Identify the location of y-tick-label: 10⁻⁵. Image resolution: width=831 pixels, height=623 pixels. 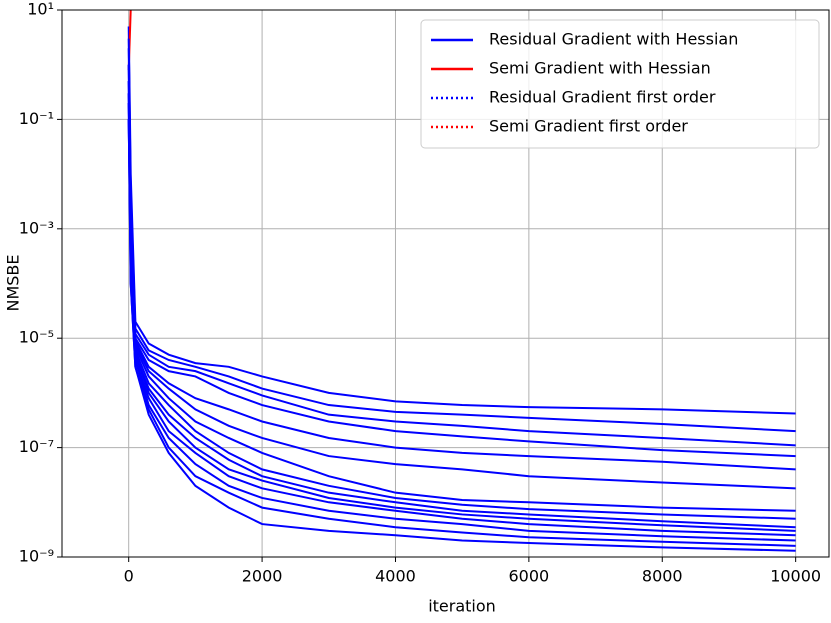
(36, 337).